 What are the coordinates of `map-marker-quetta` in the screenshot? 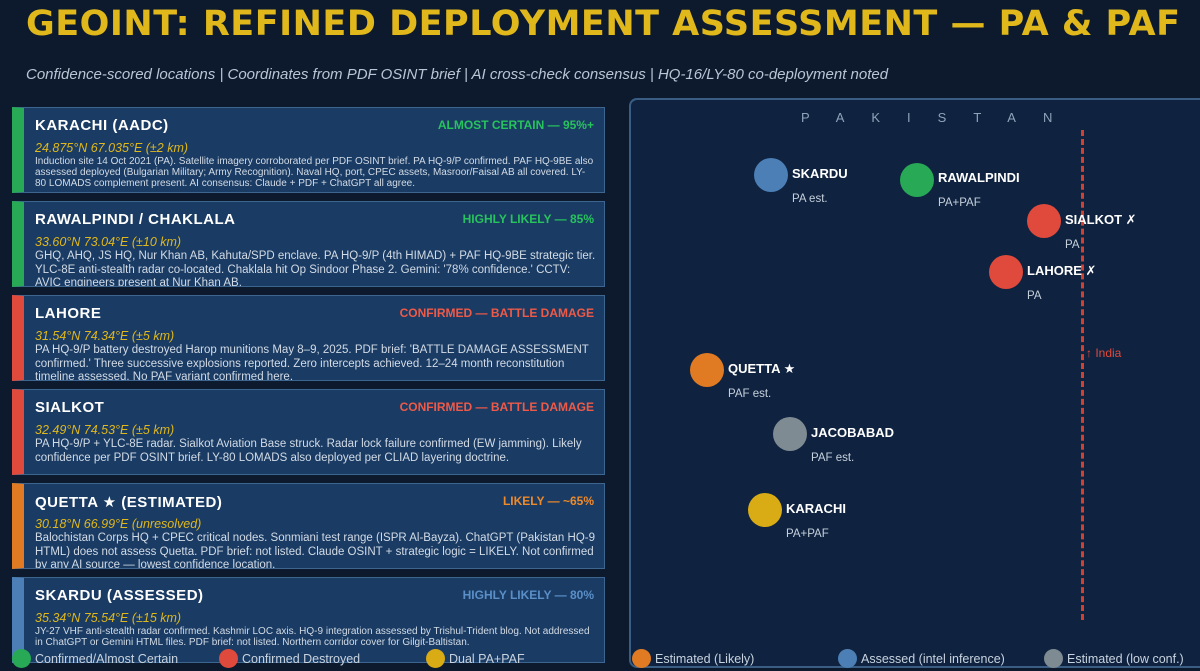 It's located at (707, 370).